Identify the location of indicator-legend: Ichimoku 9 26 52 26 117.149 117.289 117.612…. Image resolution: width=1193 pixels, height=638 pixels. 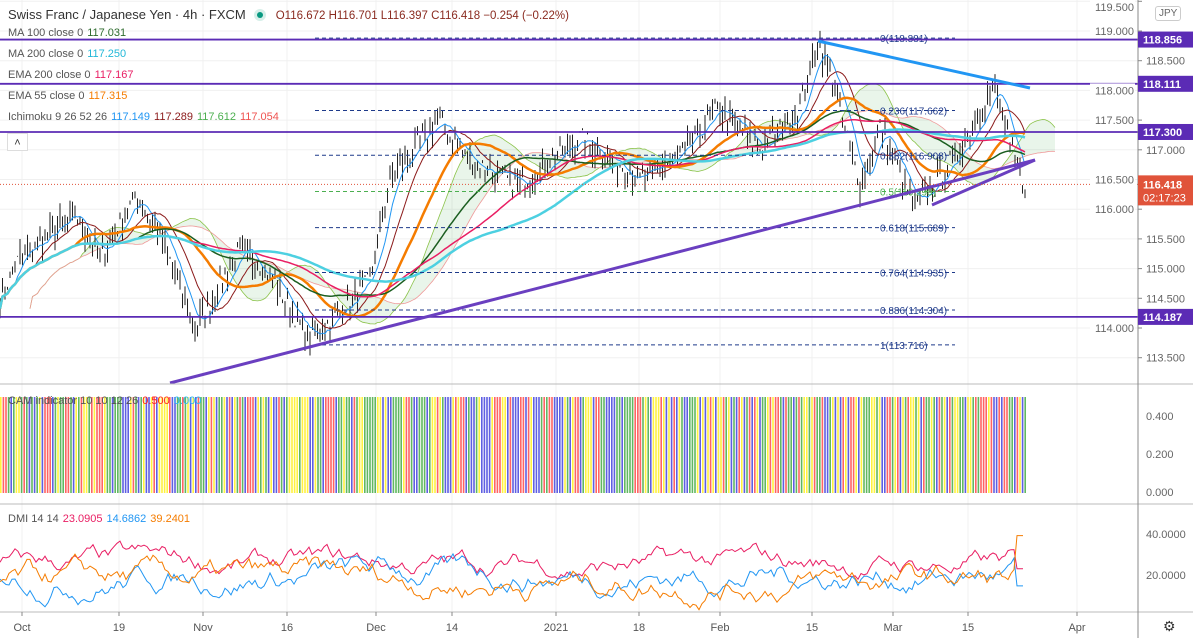
(145, 117).